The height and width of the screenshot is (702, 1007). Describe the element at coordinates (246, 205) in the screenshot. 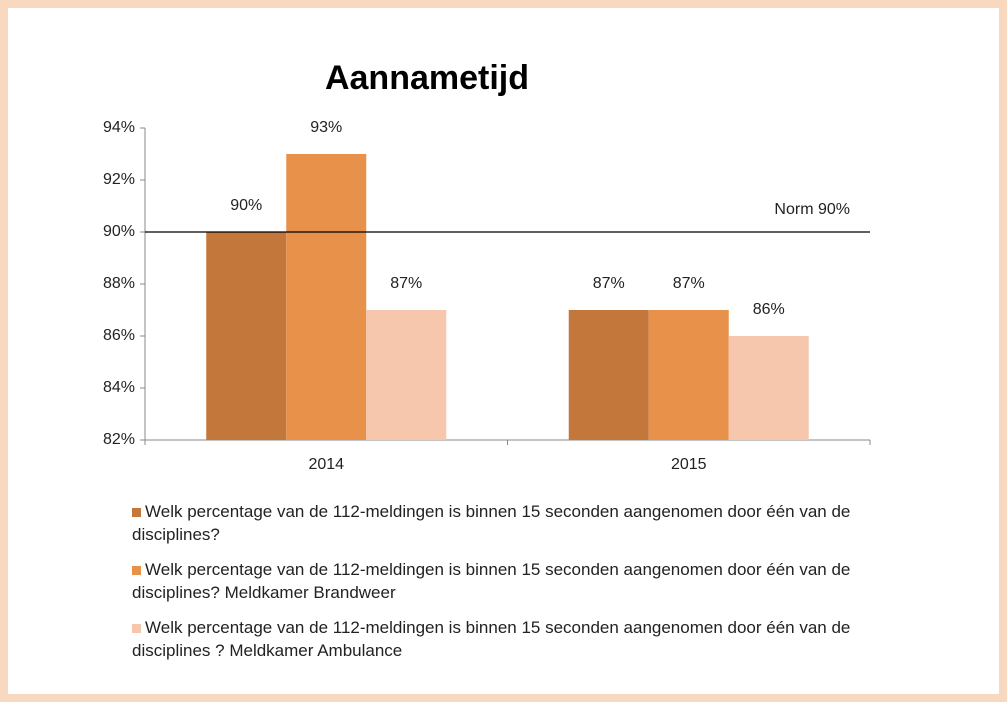

I see `data-label: 90%` at that location.